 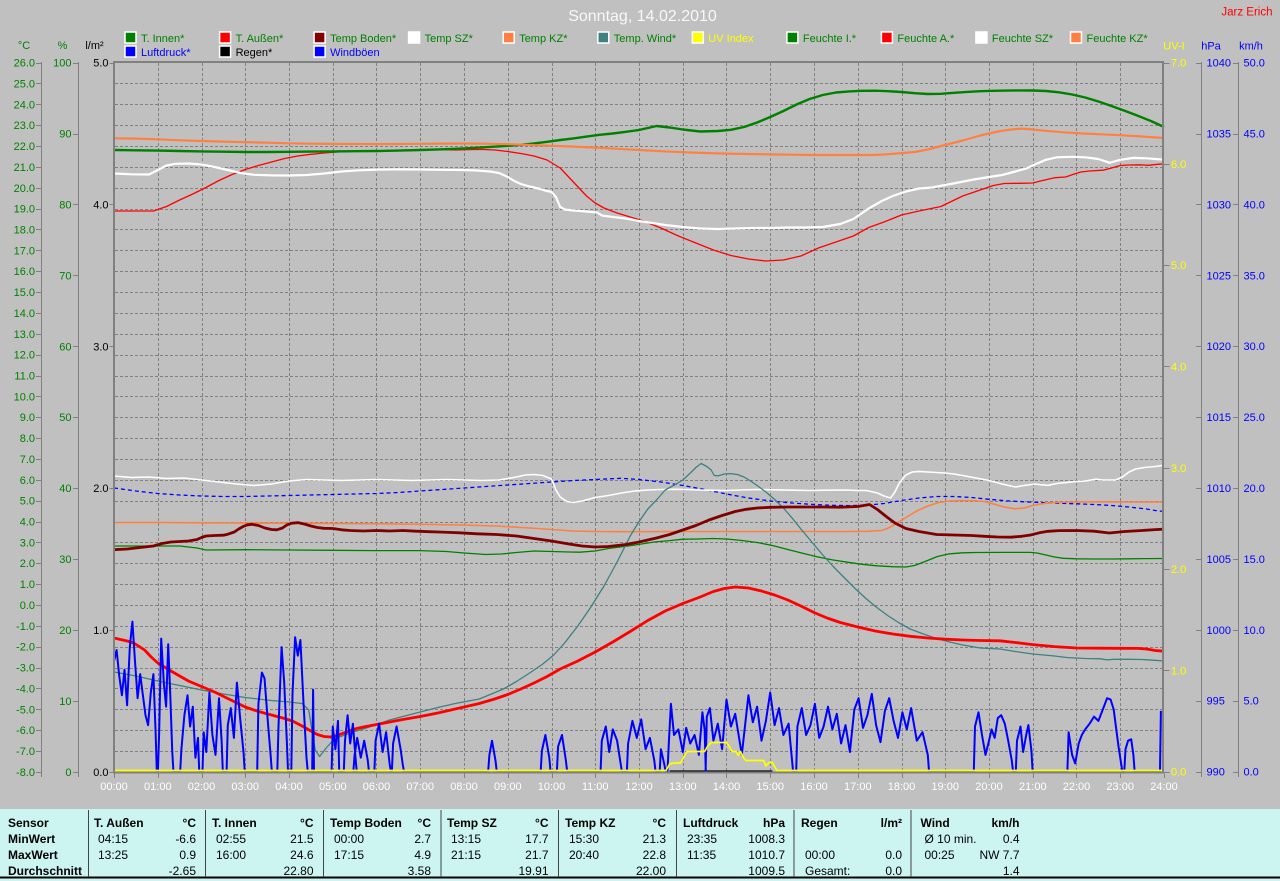 I want to click on svg-text: 4.0, so click(x=1178, y=368).